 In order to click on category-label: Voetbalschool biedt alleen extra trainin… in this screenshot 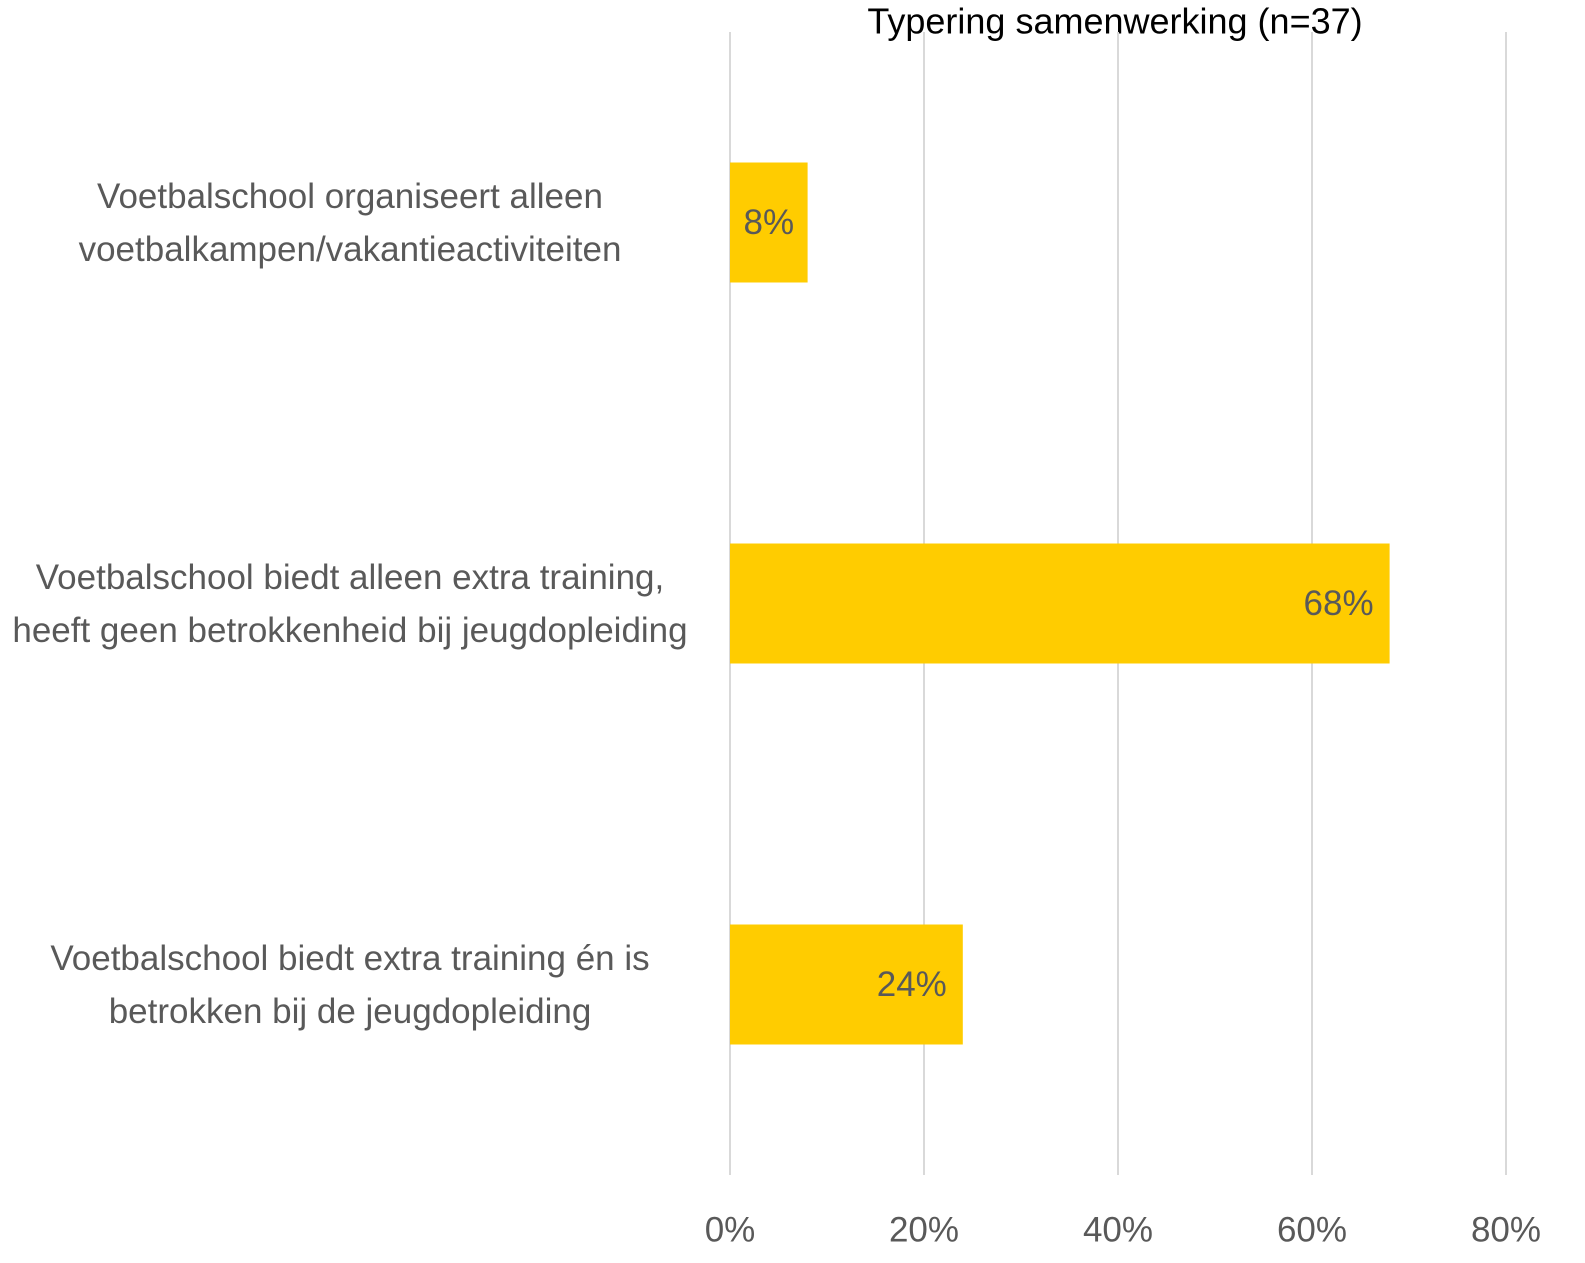, I will do `click(350, 603)`.